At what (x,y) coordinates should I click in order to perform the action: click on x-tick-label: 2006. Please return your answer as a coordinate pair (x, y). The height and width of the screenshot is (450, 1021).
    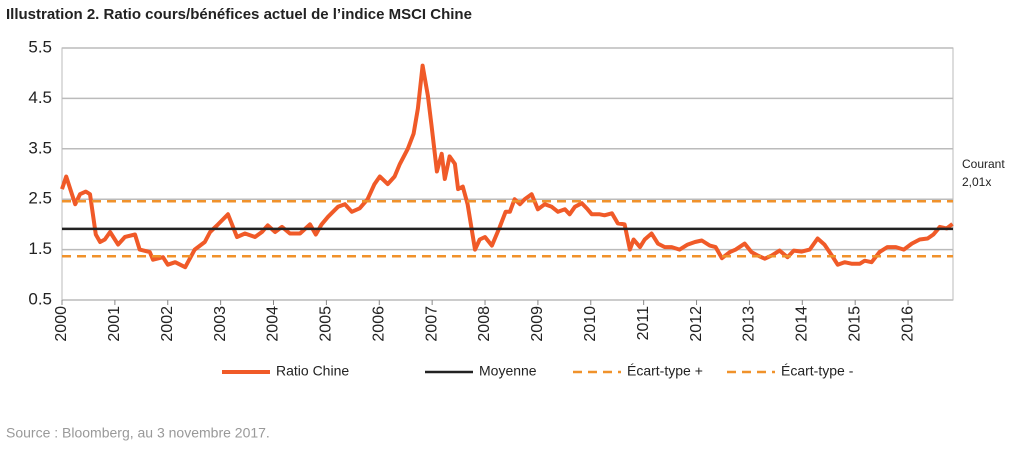
    Looking at the image, I should click on (378, 324).